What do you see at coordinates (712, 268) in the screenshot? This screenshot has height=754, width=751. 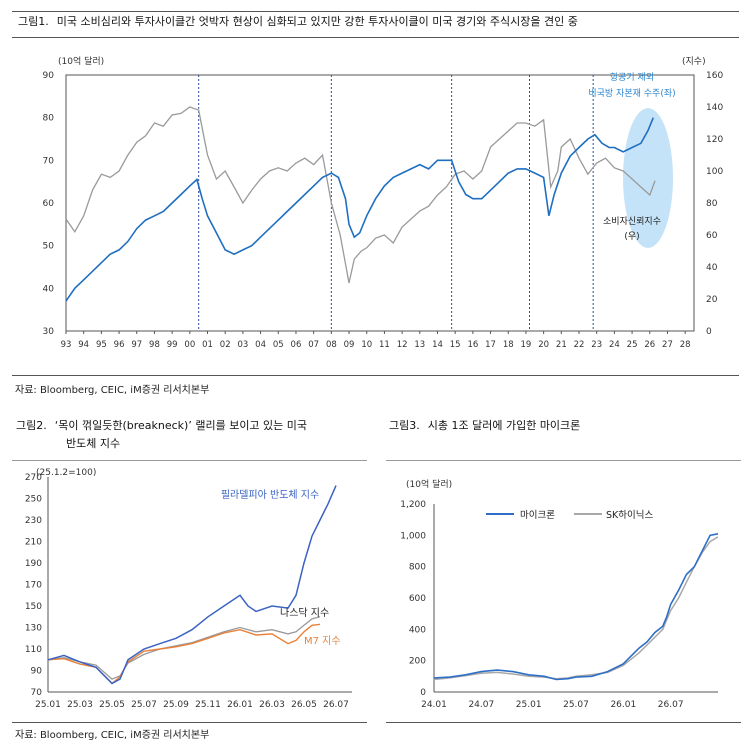 I see `fig1-yright-tick-label: 40` at bounding box center [712, 268].